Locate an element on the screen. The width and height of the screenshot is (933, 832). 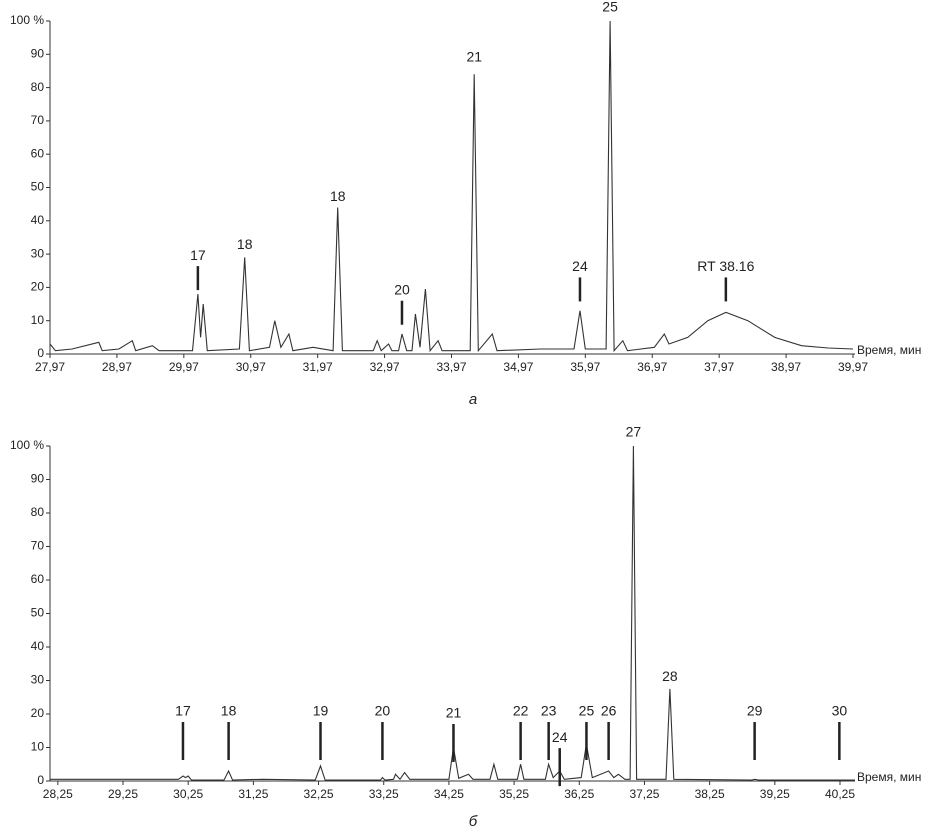
x-tick-label: 34,25 is located at coordinates (449, 794).